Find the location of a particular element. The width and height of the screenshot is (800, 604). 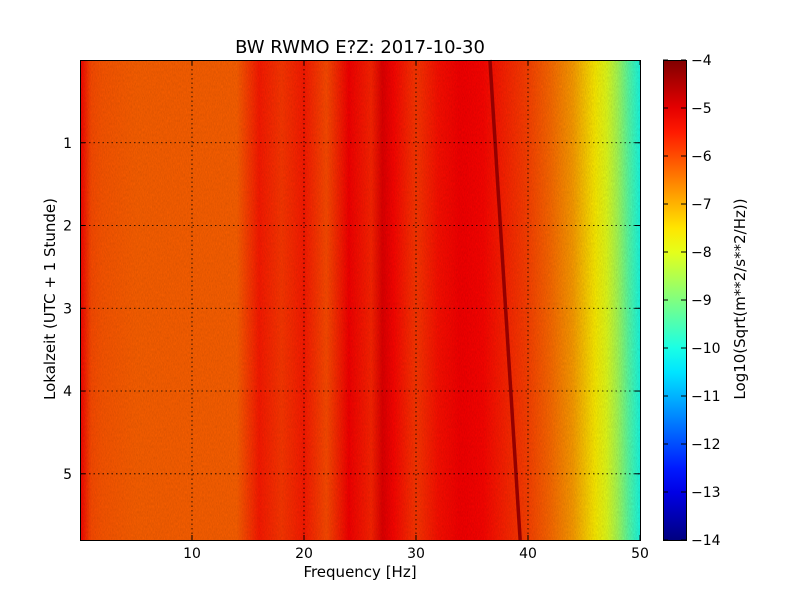

colorbar-tick-label: −10 is located at coordinates (706, 349).